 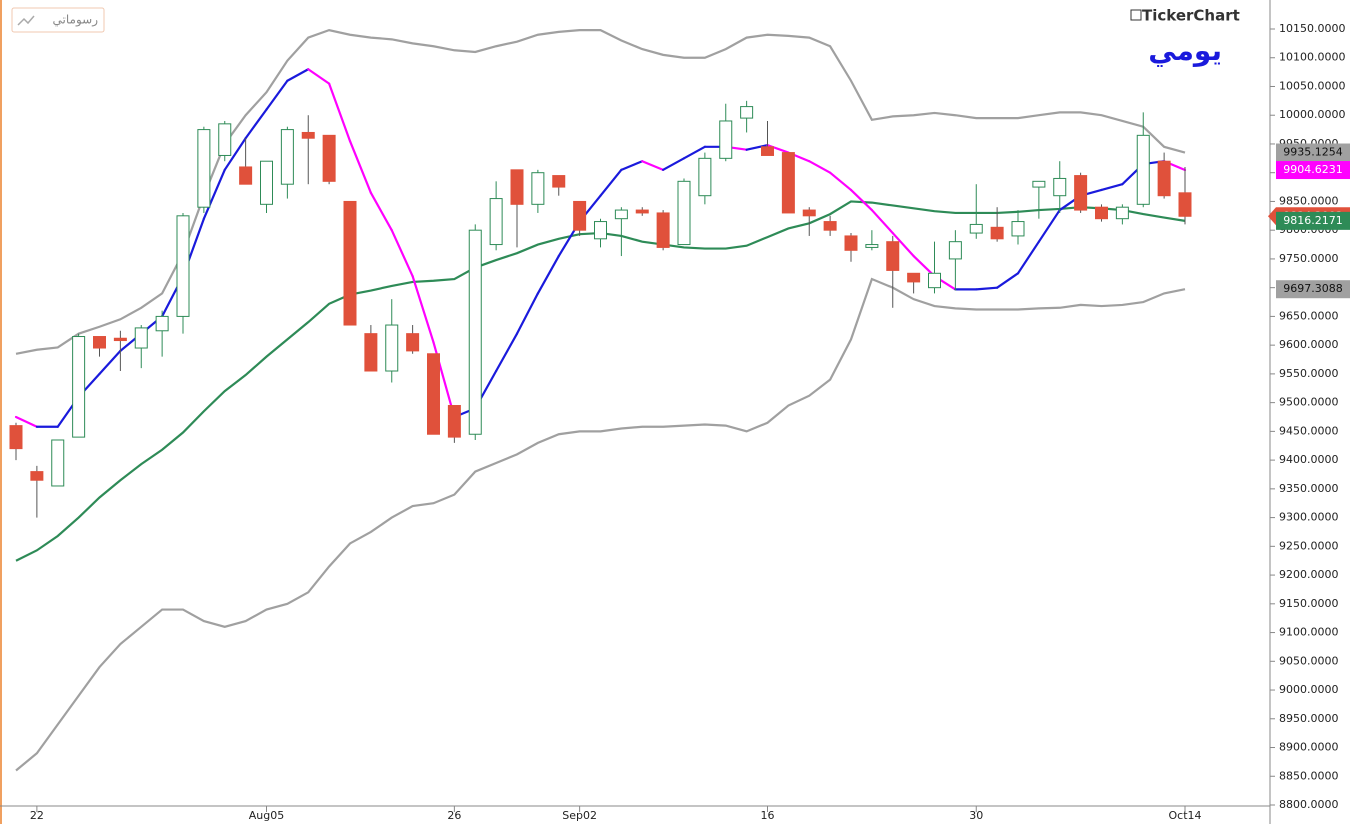 What do you see at coordinates (37, 815) in the screenshot?
I see `x-tick-label: 22` at bounding box center [37, 815].